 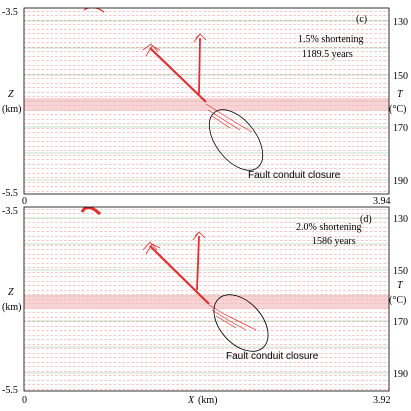 I want to click on panel-c-ylabel-t-unit: (°C), so click(x=397, y=109).